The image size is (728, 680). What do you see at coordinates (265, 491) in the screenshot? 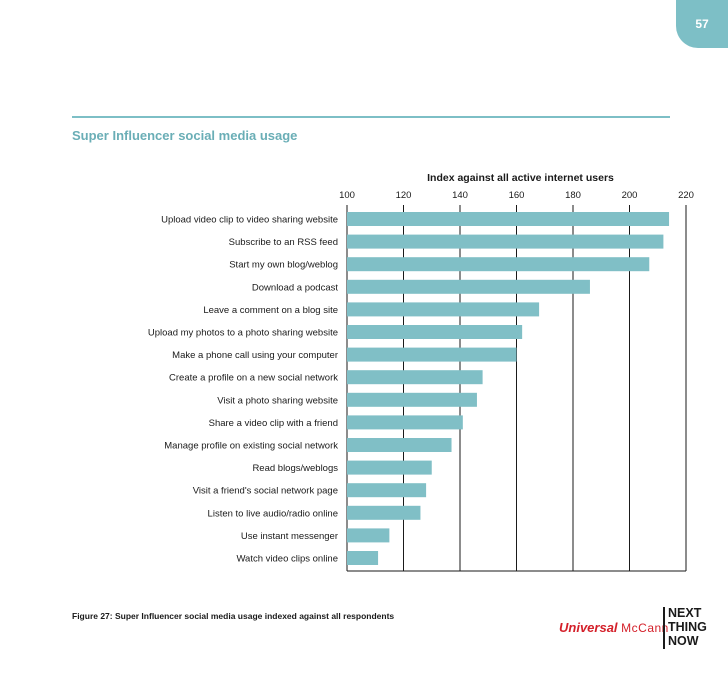
I see `category-label-13: Visit a friend's social network page` at bounding box center [265, 491].